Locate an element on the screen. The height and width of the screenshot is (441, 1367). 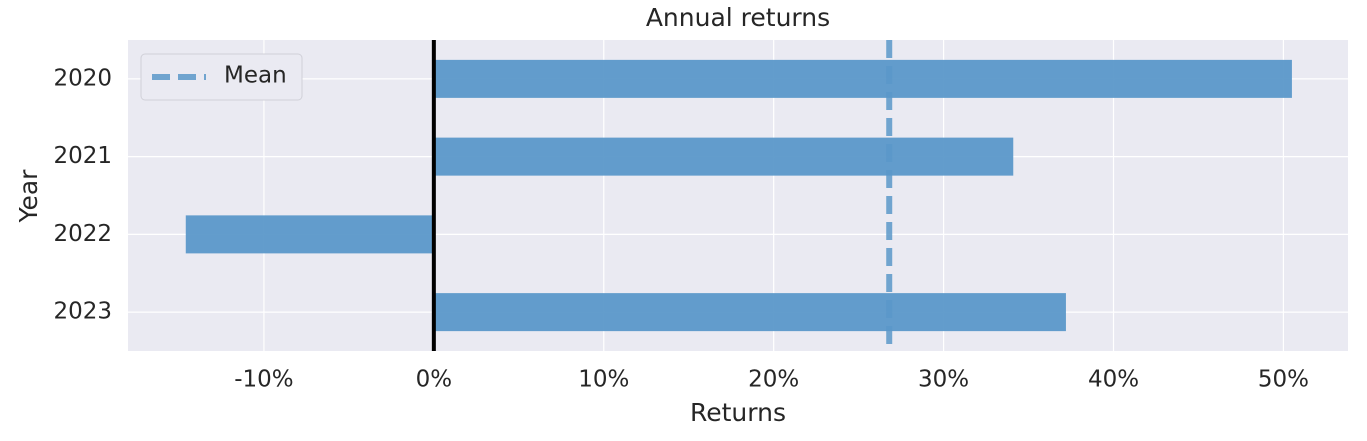
x-axis-label: Returns is located at coordinates (738, 412).